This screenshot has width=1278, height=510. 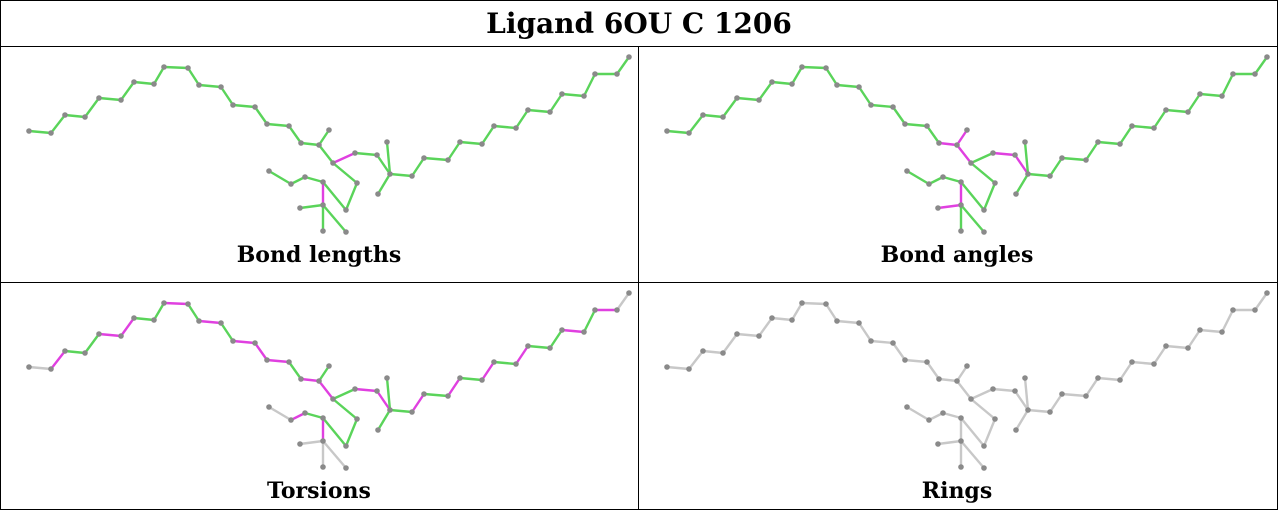 I want to click on caption-bond-lengths: Bond lengths, so click(x=319, y=255).